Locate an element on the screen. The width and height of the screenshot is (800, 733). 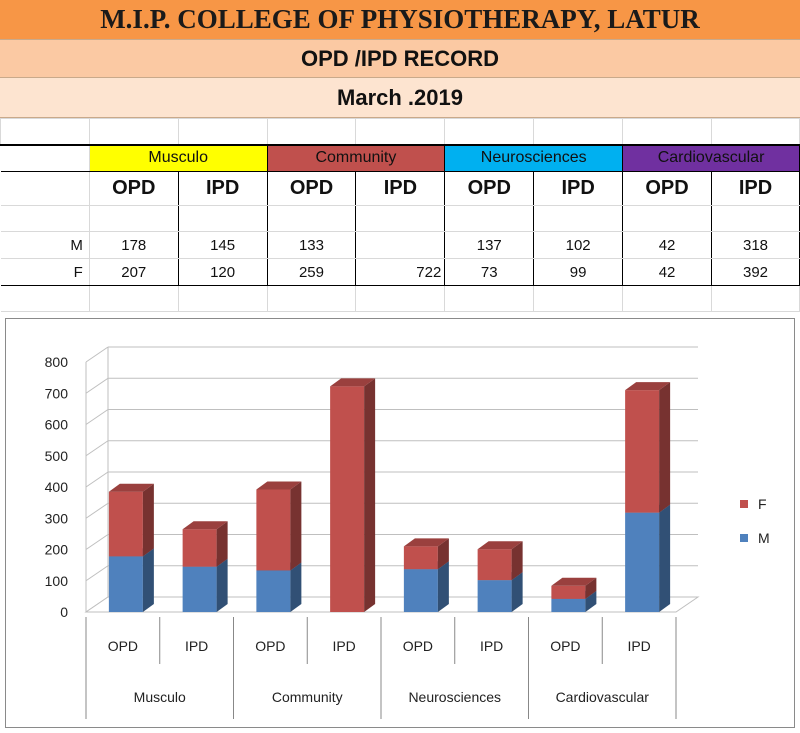
category-neurosciences: Neurosciences is located at coordinates (534, 157).